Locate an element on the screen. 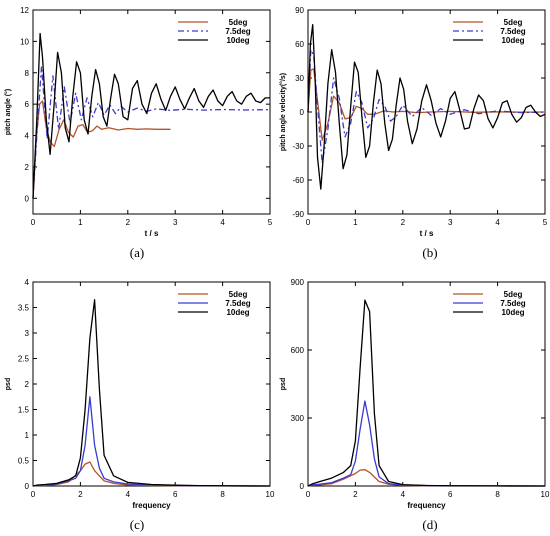 The image size is (550, 536). y-tick-label: 3.5 is located at coordinates (24, 308).